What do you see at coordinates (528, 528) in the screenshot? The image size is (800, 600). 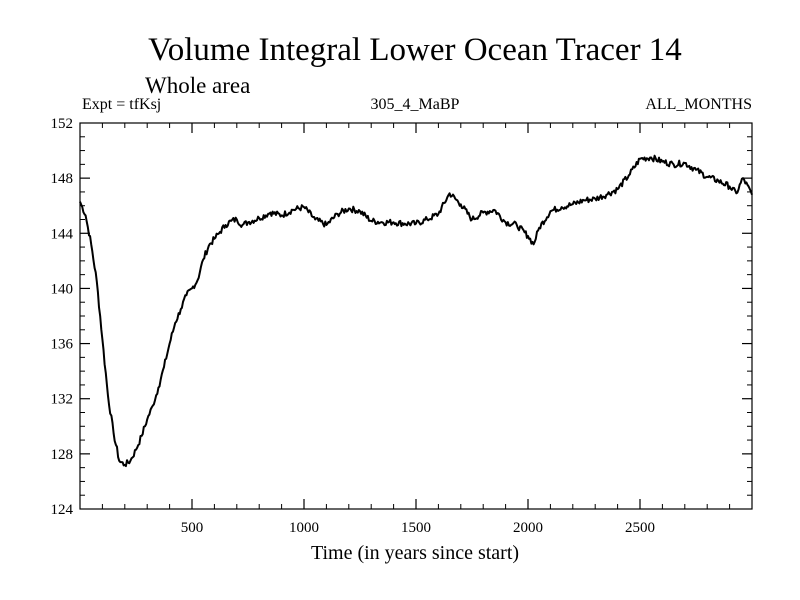 I see `x-tick-label: 2000` at bounding box center [528, 528].